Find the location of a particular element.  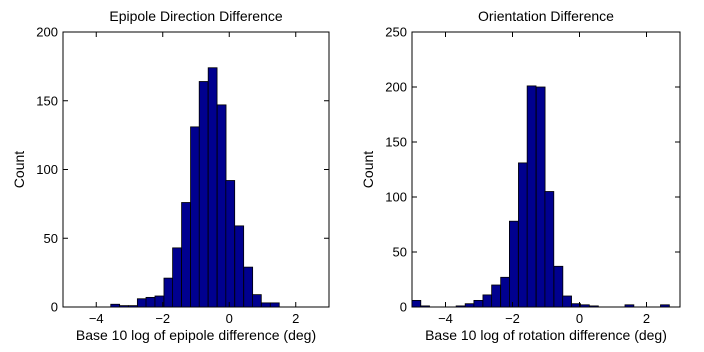

x-axis-label: Base 10 log of epipole difference (deg) is located at coordinates (196, 335).